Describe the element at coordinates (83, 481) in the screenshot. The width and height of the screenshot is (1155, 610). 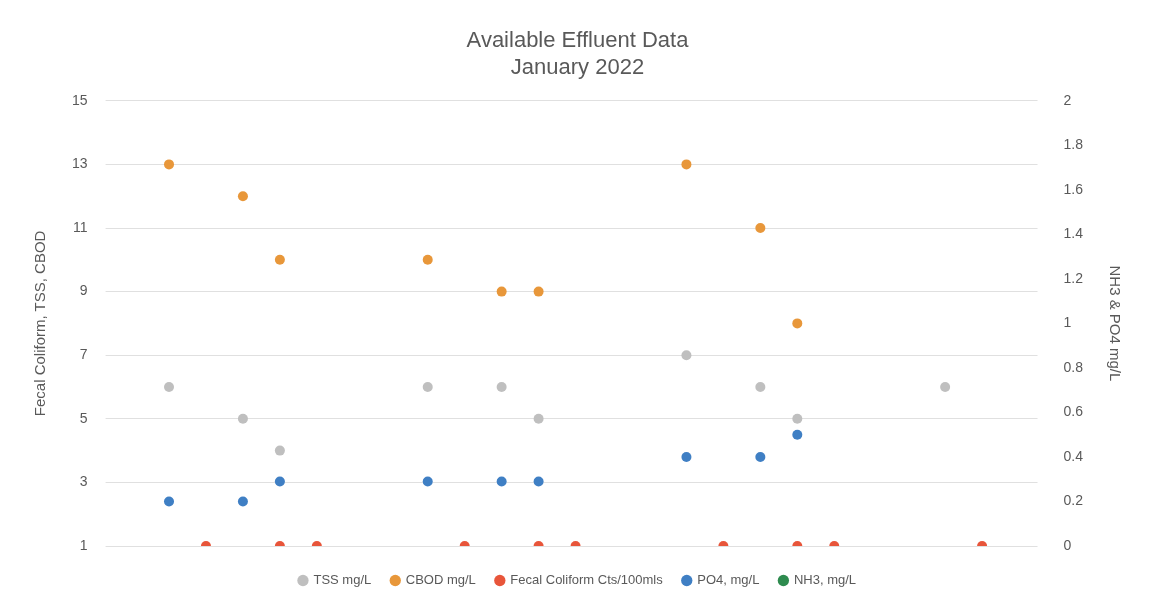
I see `y-tick-label: 3` at that location.